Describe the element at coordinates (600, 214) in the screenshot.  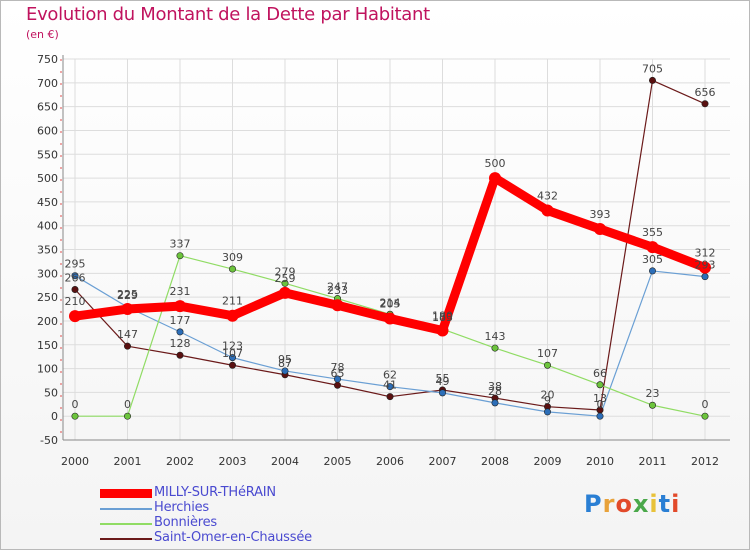
I see `data-label: 393` at that location.